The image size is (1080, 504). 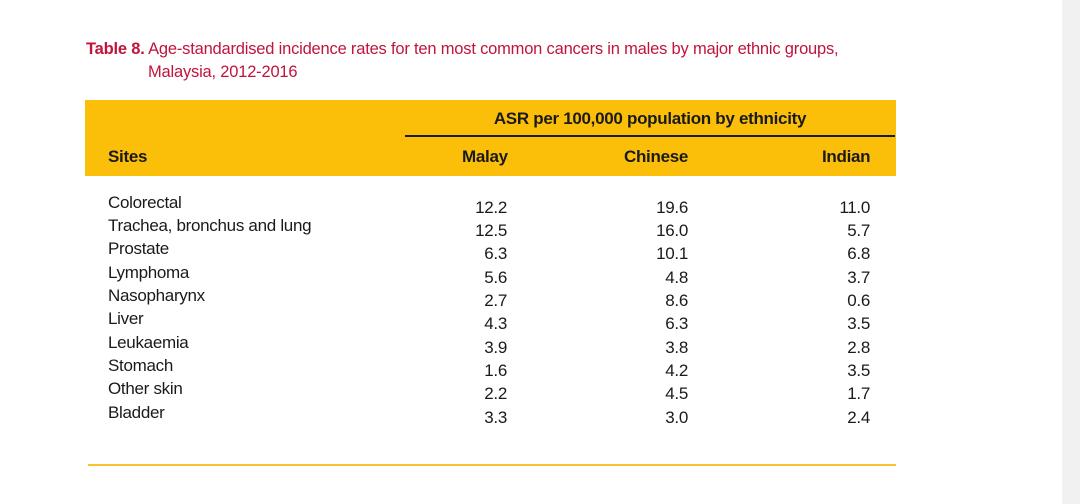 I want to click on cell-chinese: 6.3, so click(x=676, y=323).